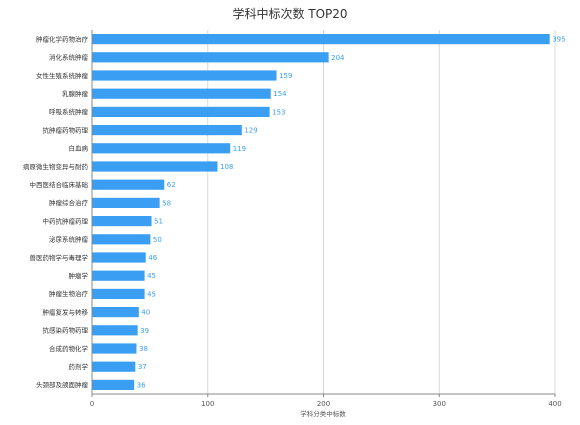 This screenshot has width=580, height=425. I want to click on value-label: 108, so click(226, 167).